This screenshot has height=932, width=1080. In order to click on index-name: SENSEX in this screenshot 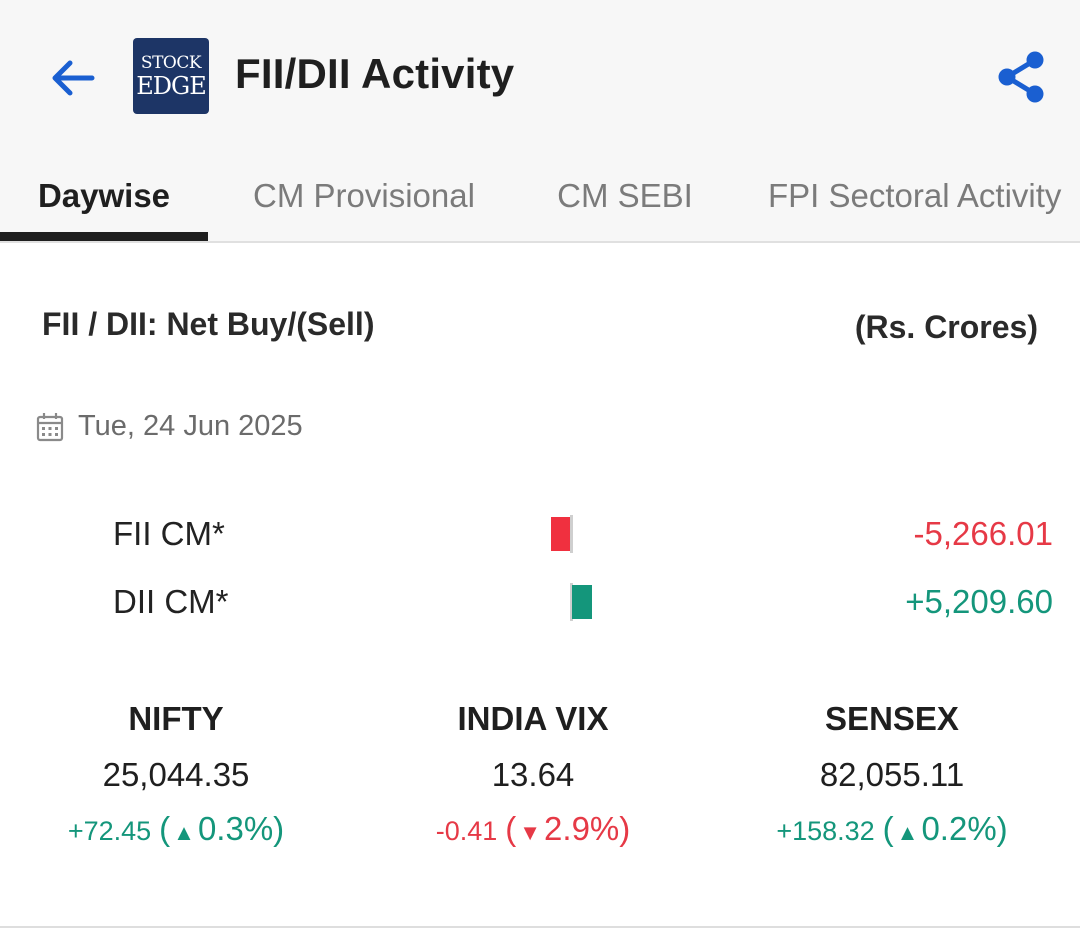, I will do `click(892, 718)`.